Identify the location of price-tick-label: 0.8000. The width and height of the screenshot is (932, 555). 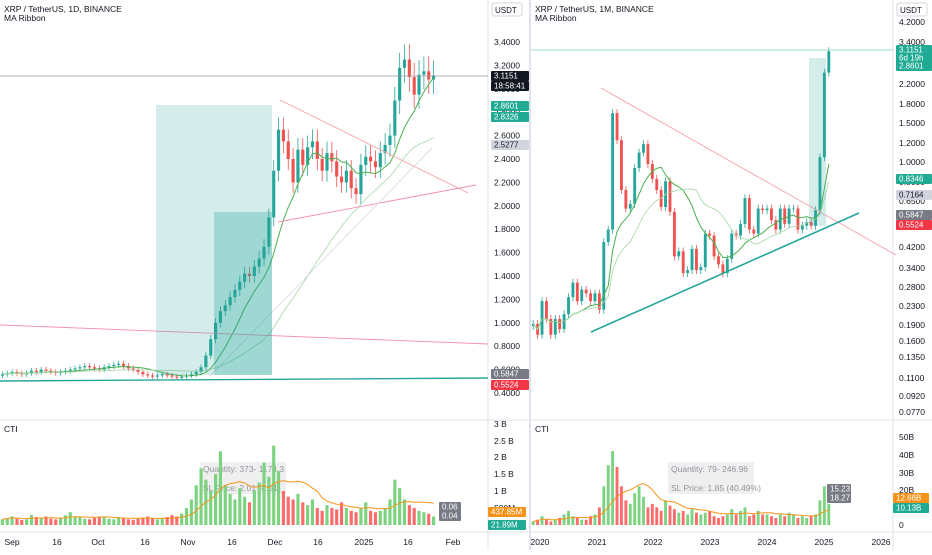
(507, 346).